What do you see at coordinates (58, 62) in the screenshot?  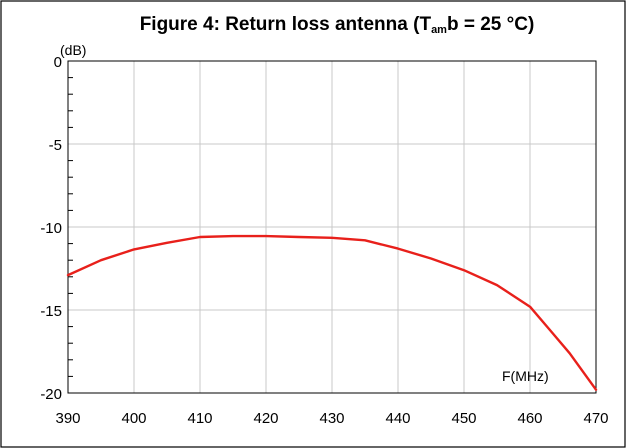 I see `y-tick-label: 0` at bounding box center [58, 62].